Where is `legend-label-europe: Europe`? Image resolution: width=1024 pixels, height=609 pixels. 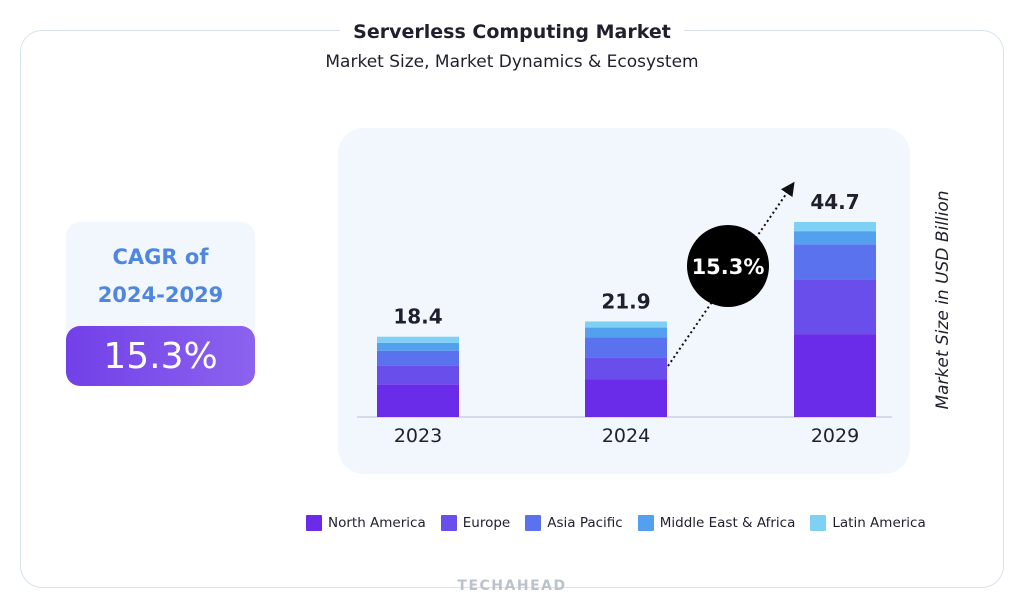 legend-label-europe: Europe is located at coordinates (486, 523).